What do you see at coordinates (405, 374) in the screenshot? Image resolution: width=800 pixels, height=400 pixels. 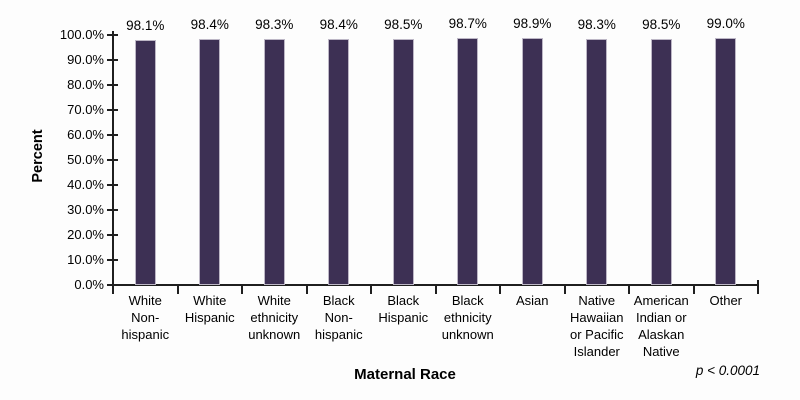 I see `x-axis-title: Maternal Race` at bounding box center [405, 374].